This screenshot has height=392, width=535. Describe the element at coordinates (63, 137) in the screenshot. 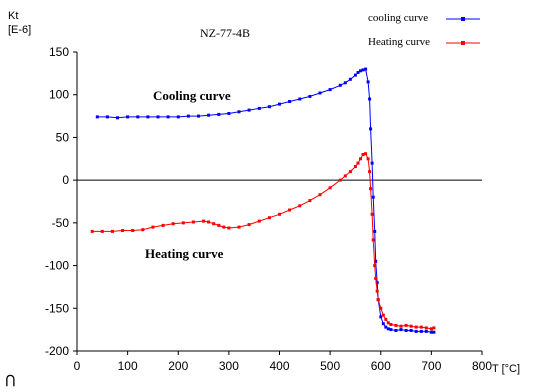

I see `y-tick-label: 50` at that location.